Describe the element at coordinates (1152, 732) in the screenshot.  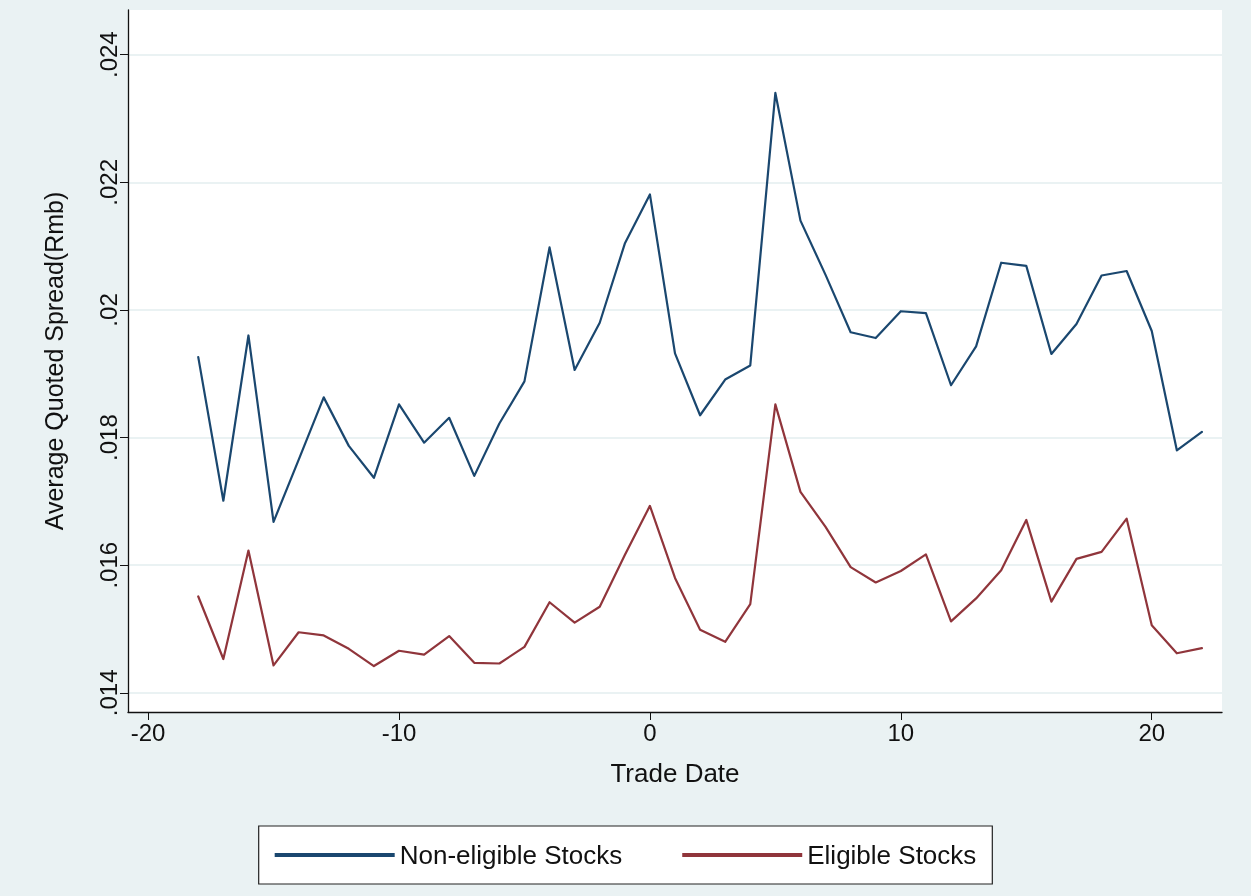
I see `x-tick-label: 20` at that location.